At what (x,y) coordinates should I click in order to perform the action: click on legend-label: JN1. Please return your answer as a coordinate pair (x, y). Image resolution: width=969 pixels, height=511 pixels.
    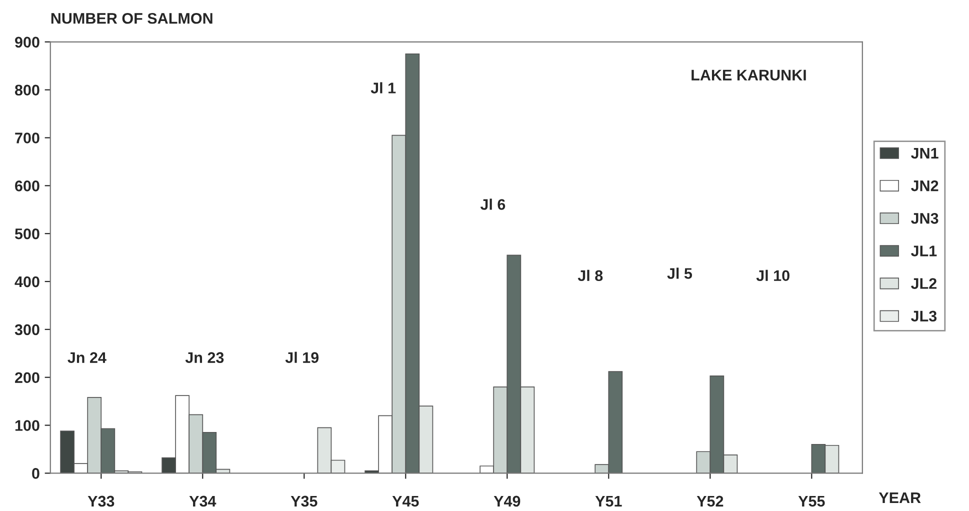
    Looking at the image, I should click on (924, 153).